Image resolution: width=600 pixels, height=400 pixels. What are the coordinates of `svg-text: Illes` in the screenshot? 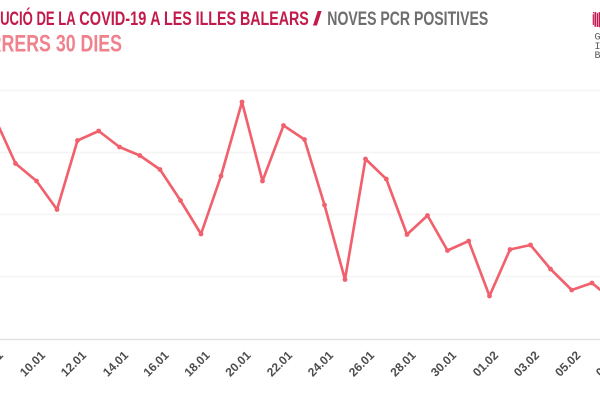 It's located at (597, 47).